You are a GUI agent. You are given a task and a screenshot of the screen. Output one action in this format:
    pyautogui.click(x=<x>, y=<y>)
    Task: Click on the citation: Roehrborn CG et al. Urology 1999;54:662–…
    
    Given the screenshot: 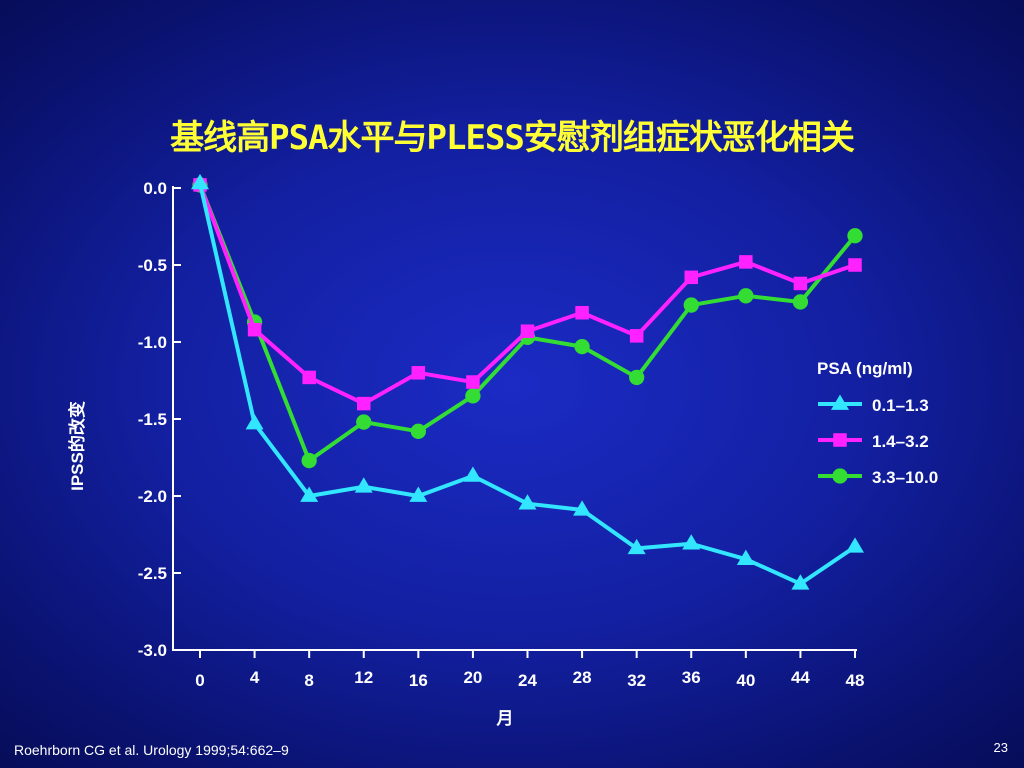 What is the action you would take?
    pyautogui.click(x=151, y=750)
    